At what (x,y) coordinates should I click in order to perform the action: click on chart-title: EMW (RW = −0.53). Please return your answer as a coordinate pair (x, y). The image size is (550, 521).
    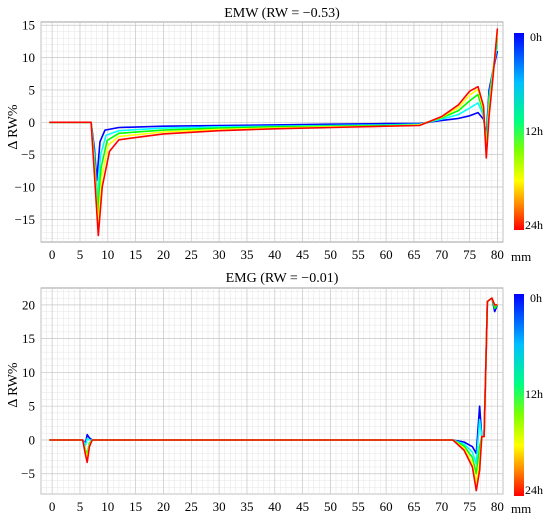
    Looking at the image, I should click on (282, 13).